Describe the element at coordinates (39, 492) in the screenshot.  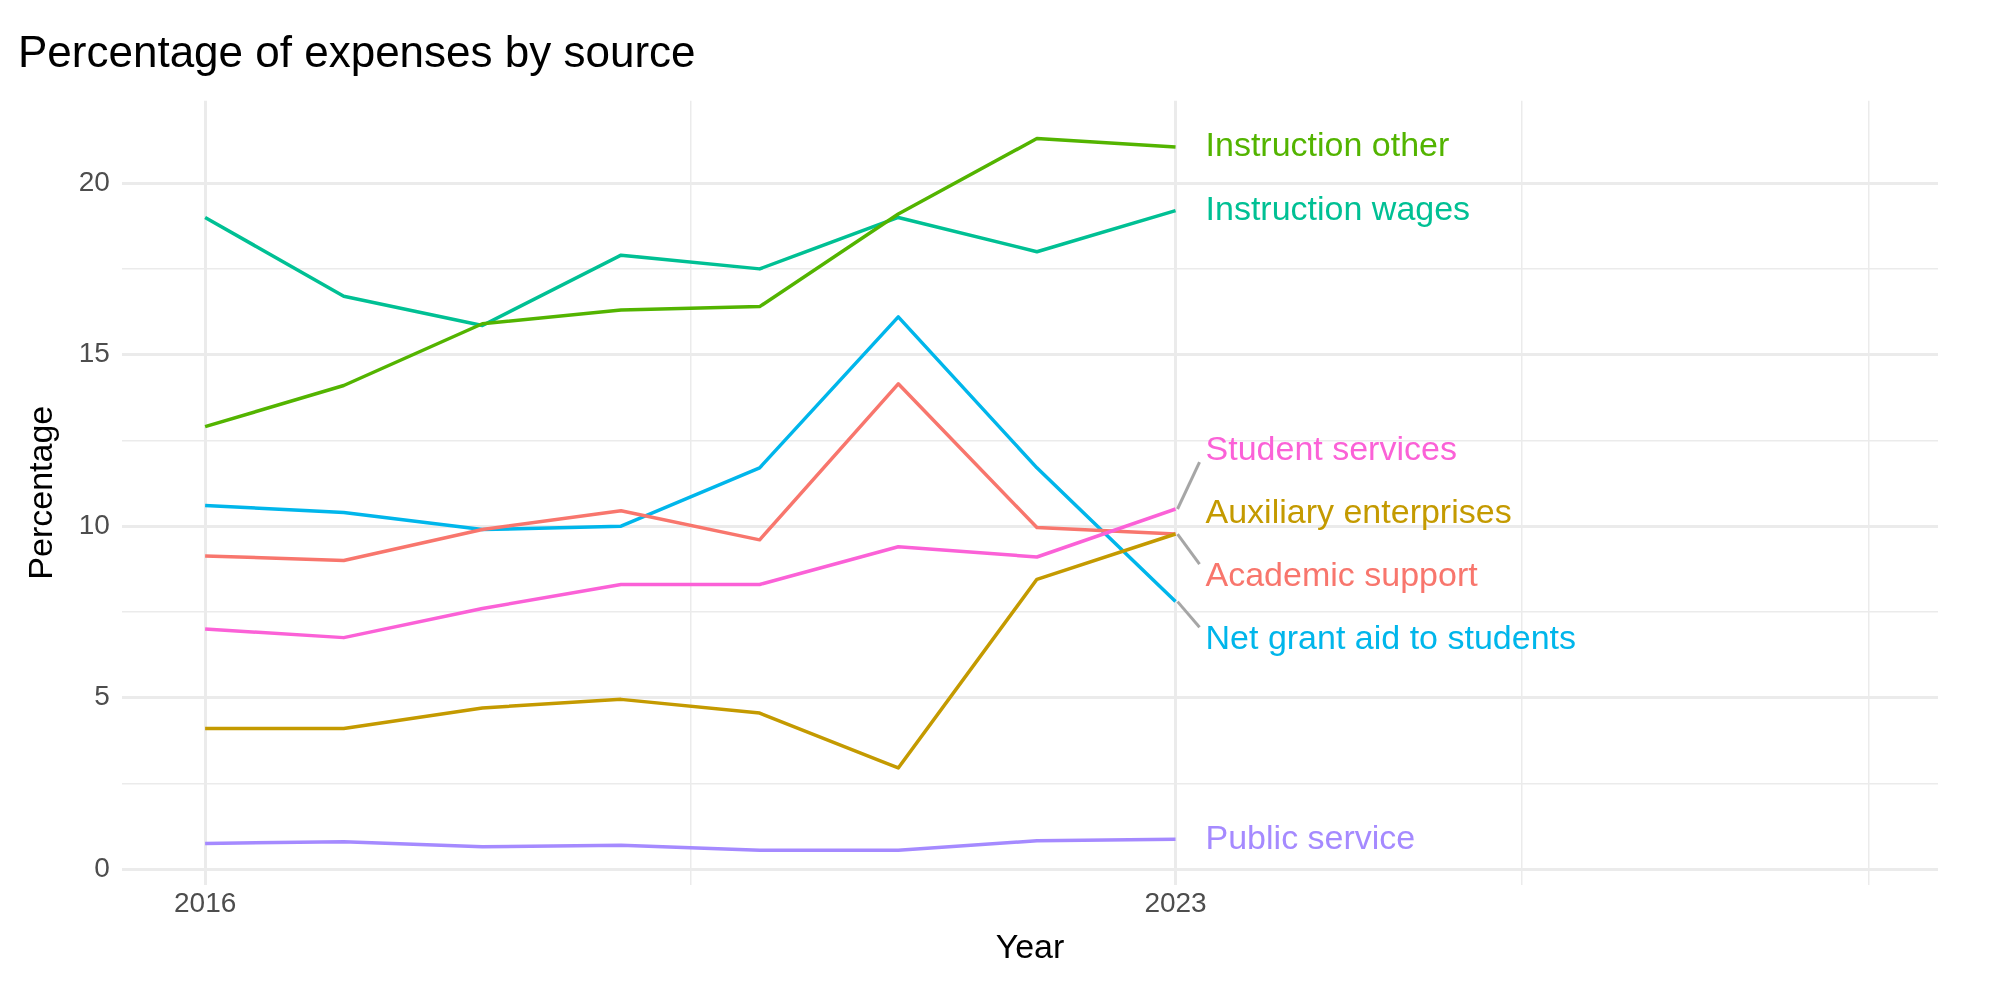
I see `y-axis-title: Percentage` at that location.